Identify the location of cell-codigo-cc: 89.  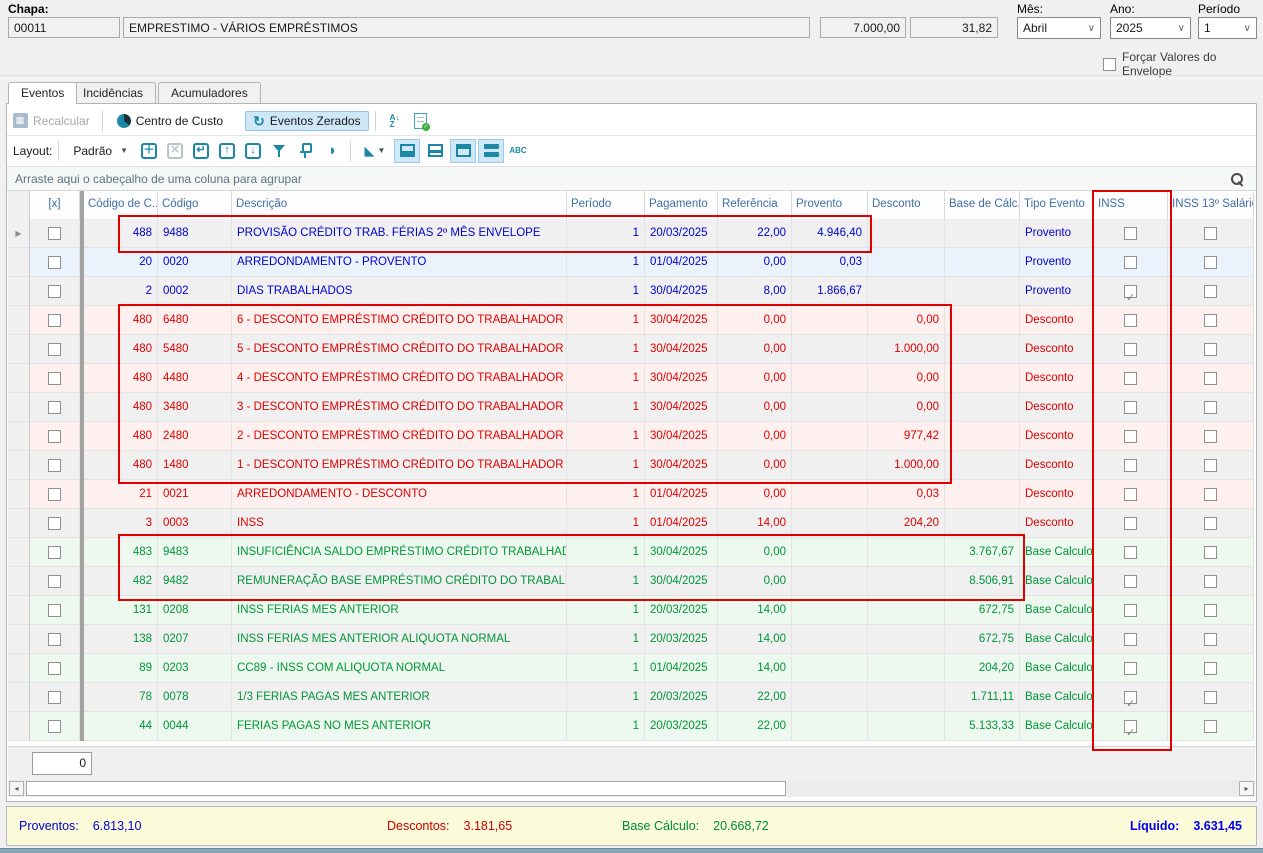
(121, 668).